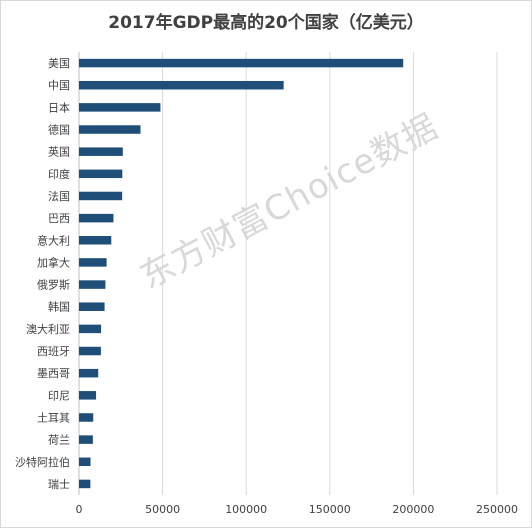 This screenshot has height=528, width=532. What do you see at coordinates (42, 462) in the screenshot?
I see `y-tick-label: 沙特阿拉伯` at bounding box center [42, 462].